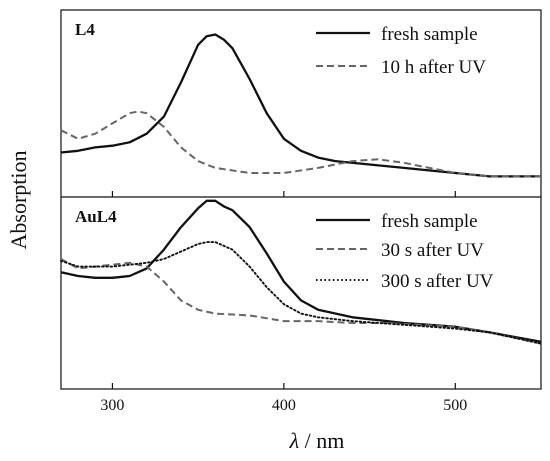  What do you see at coordinates (294, 440) in the screenshot?
I see `x-axis-symbol: λ` at bounding box center [294, 440].